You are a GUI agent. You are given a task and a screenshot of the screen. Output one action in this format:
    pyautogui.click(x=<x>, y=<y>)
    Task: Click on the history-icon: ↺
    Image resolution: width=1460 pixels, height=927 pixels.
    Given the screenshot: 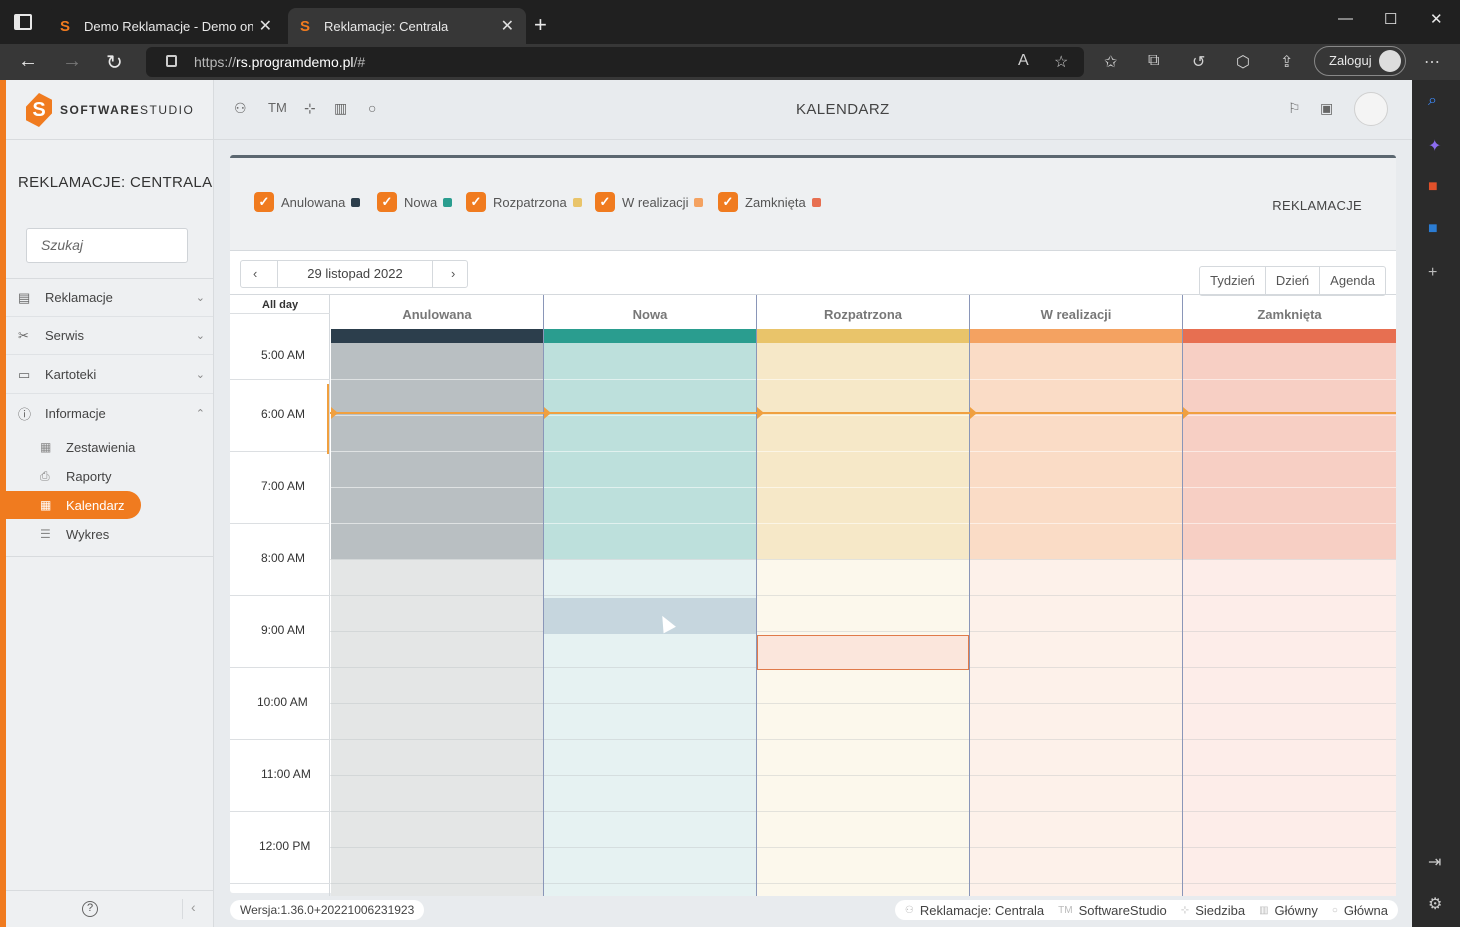 What is the action you would take?
    pyautogui.click(x=1199, y=62)
    